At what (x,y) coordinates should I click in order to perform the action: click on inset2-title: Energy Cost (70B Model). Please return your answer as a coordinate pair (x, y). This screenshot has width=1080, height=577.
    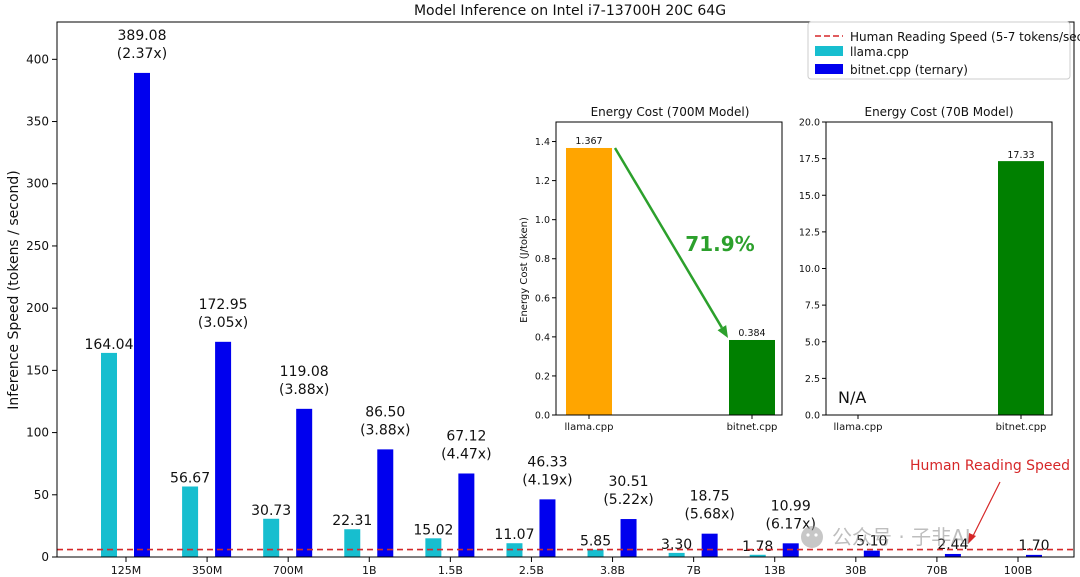
    Looking at the image, I should click on (938, 112).